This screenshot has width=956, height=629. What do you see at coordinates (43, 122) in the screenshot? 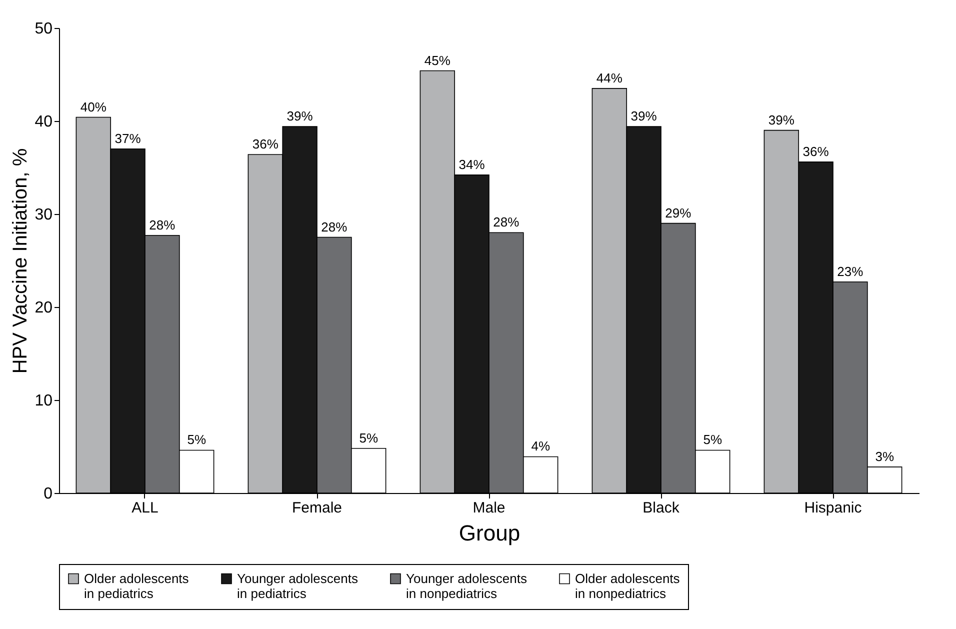
I see `y-tick-label: 40` at bounding box center [43, 122].